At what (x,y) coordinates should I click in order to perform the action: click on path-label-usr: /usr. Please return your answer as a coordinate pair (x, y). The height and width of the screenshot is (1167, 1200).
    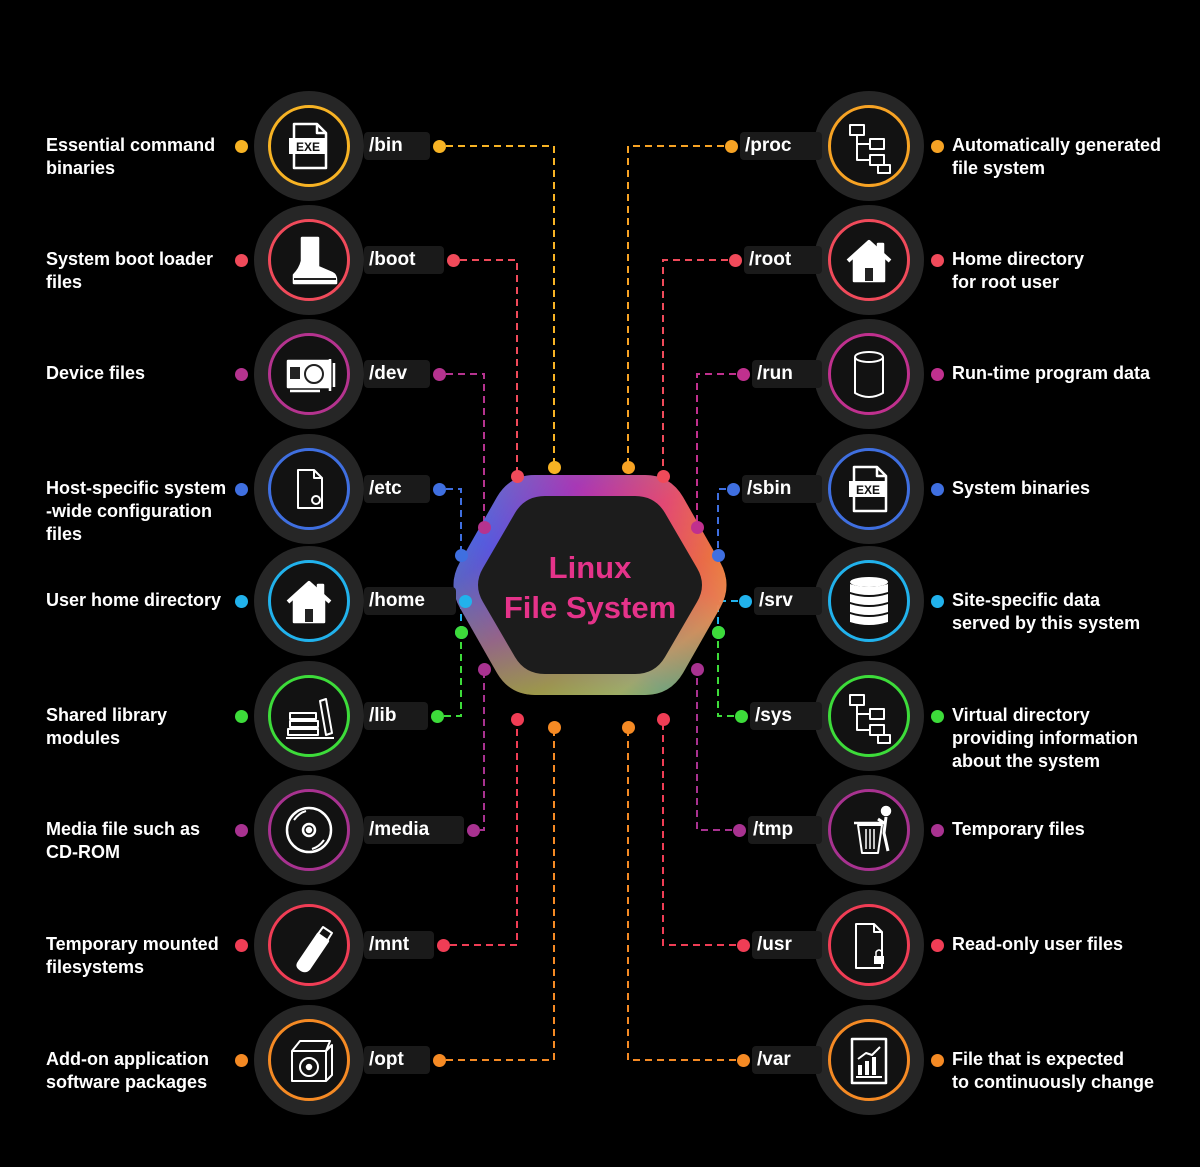
    Looking at the image, I should click on (787, 945).